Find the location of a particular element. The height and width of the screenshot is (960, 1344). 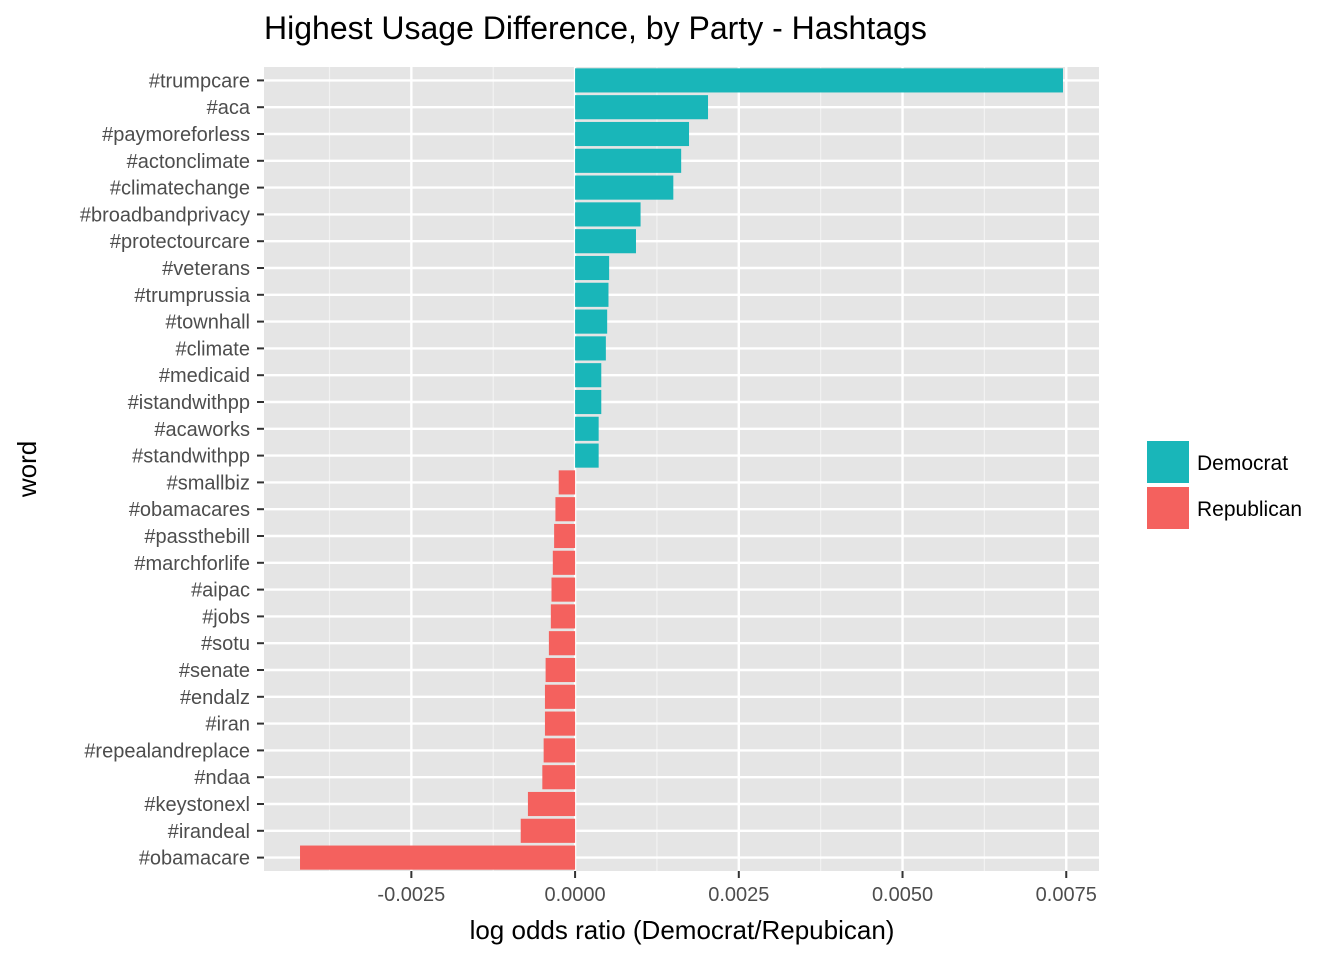

y-axis-title: word is located at coordinates (27, 469).